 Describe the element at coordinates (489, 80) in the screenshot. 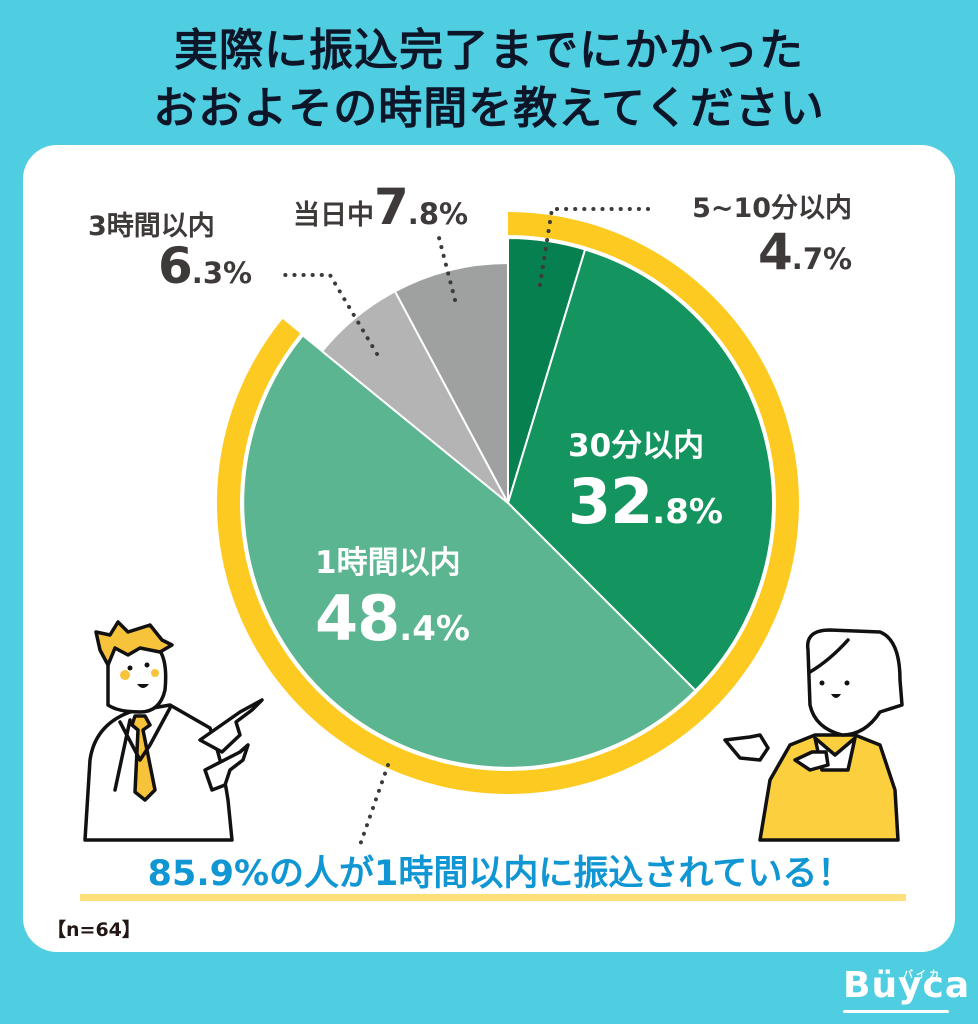

I see `chart-title: 実際に振込完了までにかかった おおよその時間を教えてください` at that location.